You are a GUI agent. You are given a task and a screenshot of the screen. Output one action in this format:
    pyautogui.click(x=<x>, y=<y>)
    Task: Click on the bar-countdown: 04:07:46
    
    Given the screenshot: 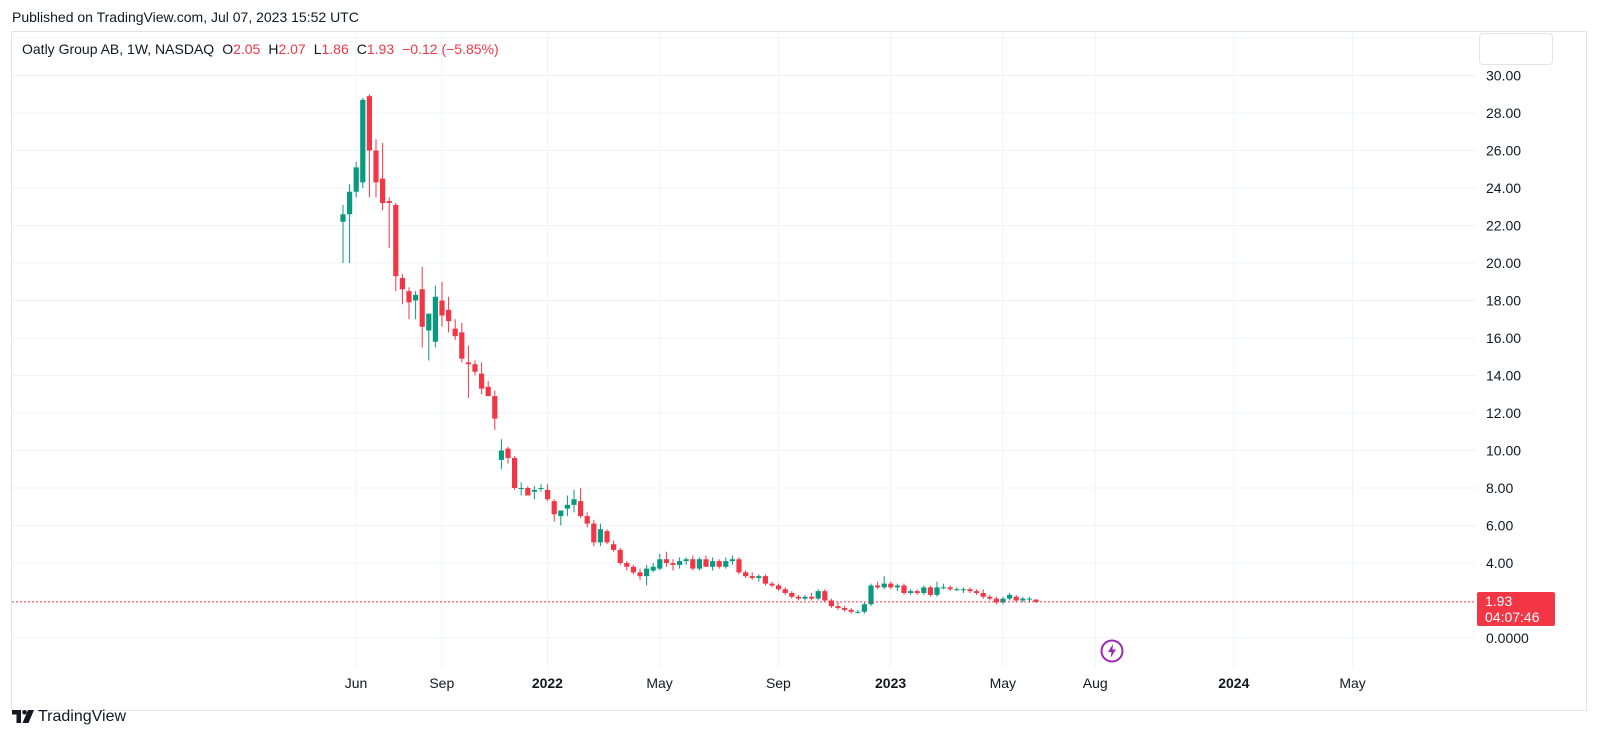 What is the action you would take?
    pyautogui.click(x=1512, y=617)
    